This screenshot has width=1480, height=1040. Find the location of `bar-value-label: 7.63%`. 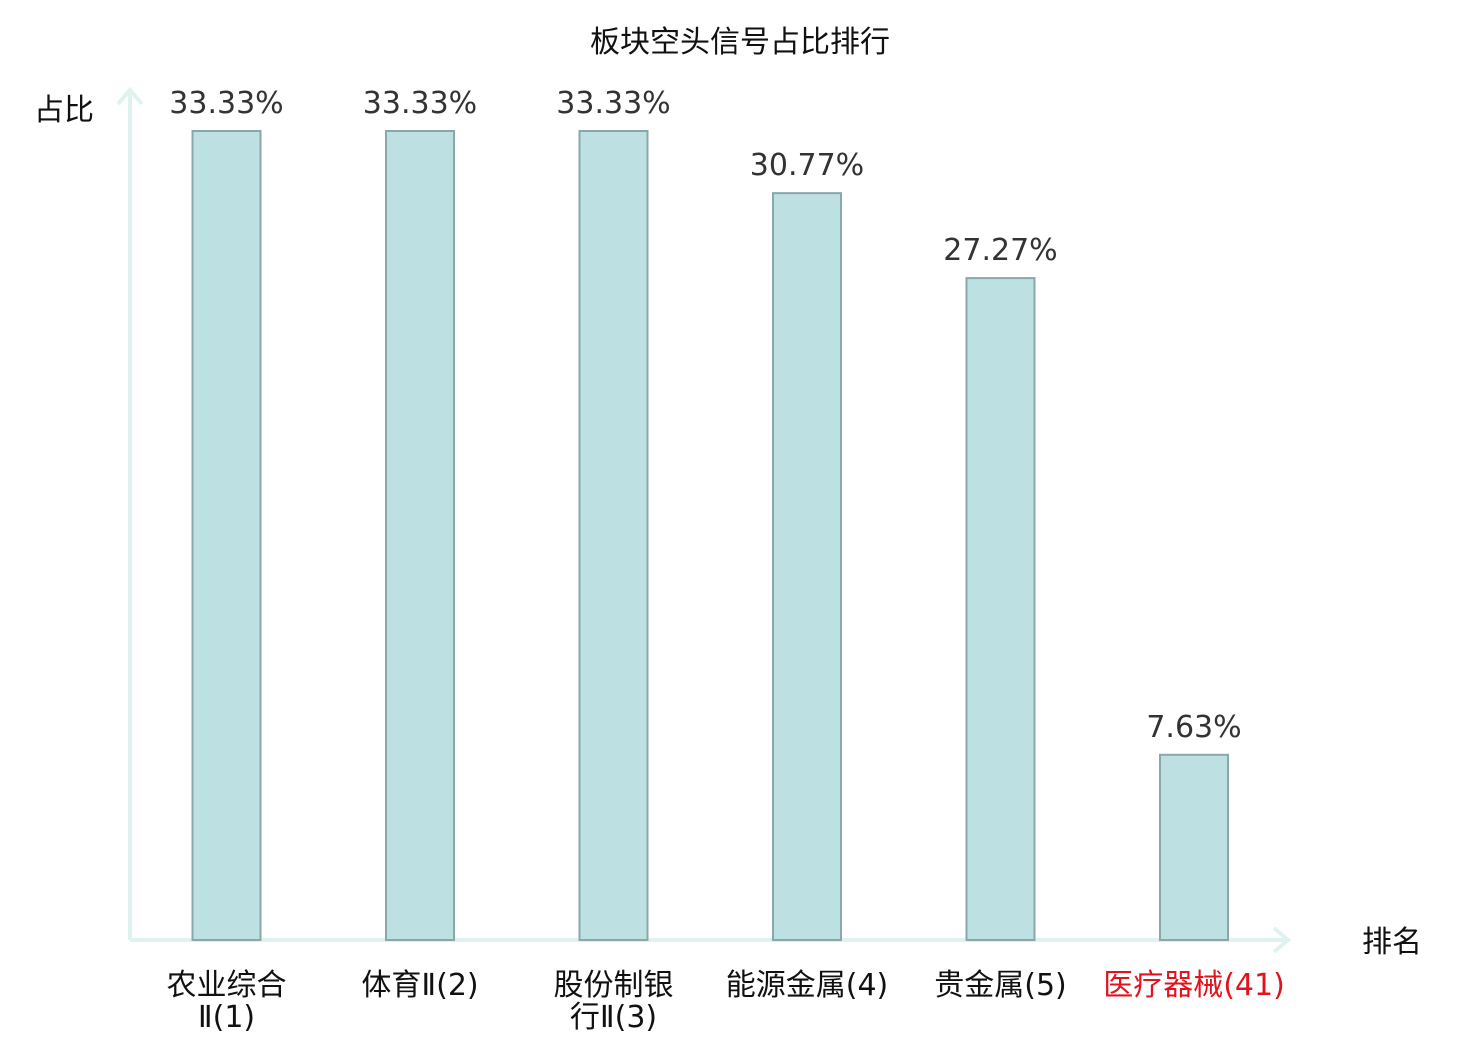

bar-value-label: 7.63% is located at coordinates (1193, 727).